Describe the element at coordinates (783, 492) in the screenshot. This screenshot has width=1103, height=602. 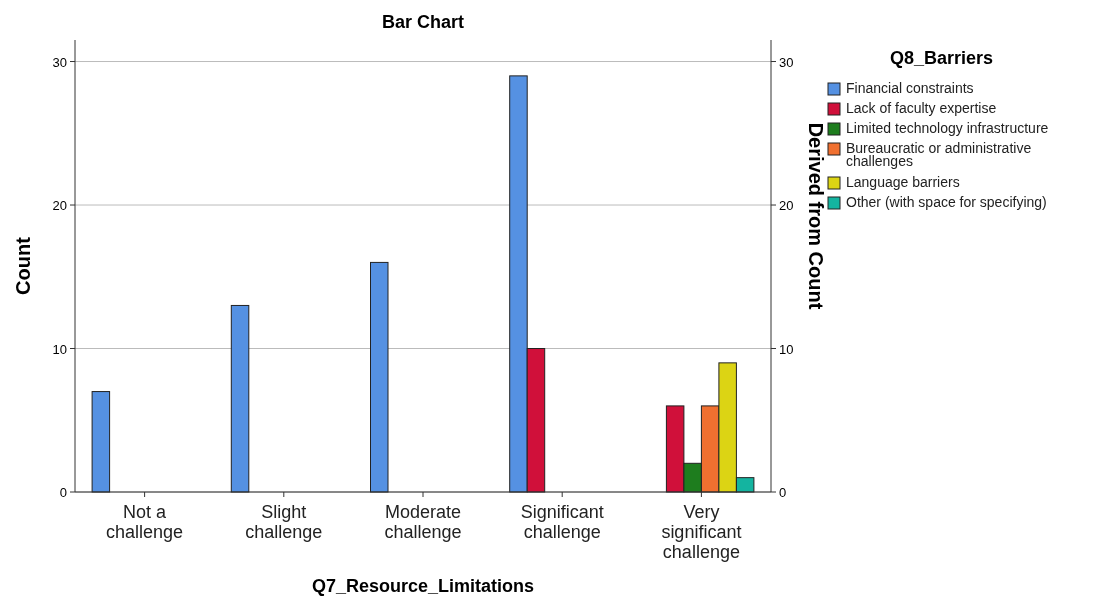
I see `y2-tick-label: 0` at that location.